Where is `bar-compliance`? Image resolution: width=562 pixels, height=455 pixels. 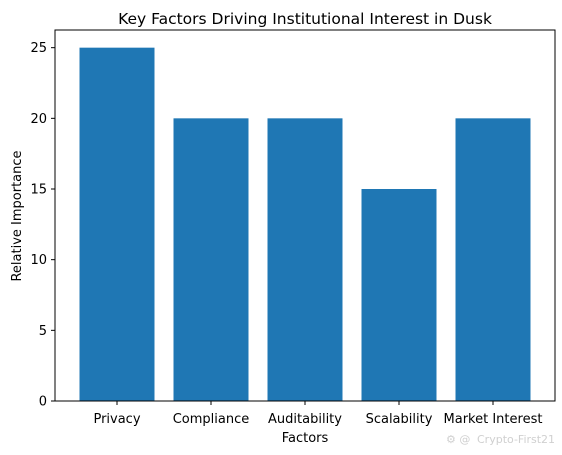
bar-compliance is located at coordinates (211, 259).